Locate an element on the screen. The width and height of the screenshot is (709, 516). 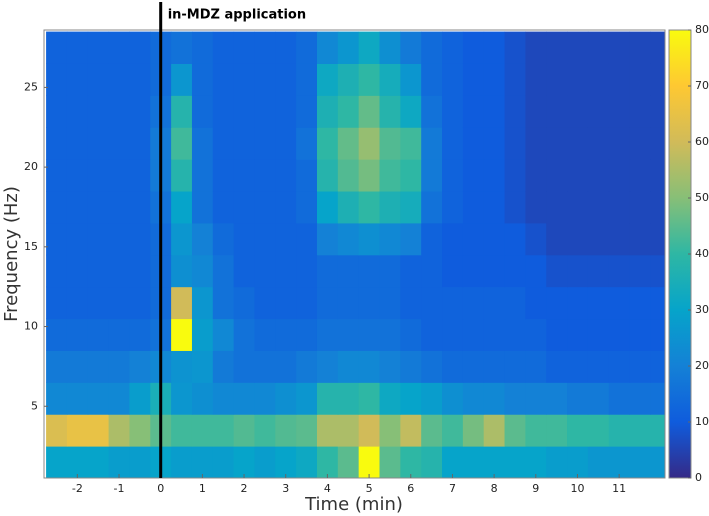
colorbar-tick-label: 50 is located at coordinates (702, 197).